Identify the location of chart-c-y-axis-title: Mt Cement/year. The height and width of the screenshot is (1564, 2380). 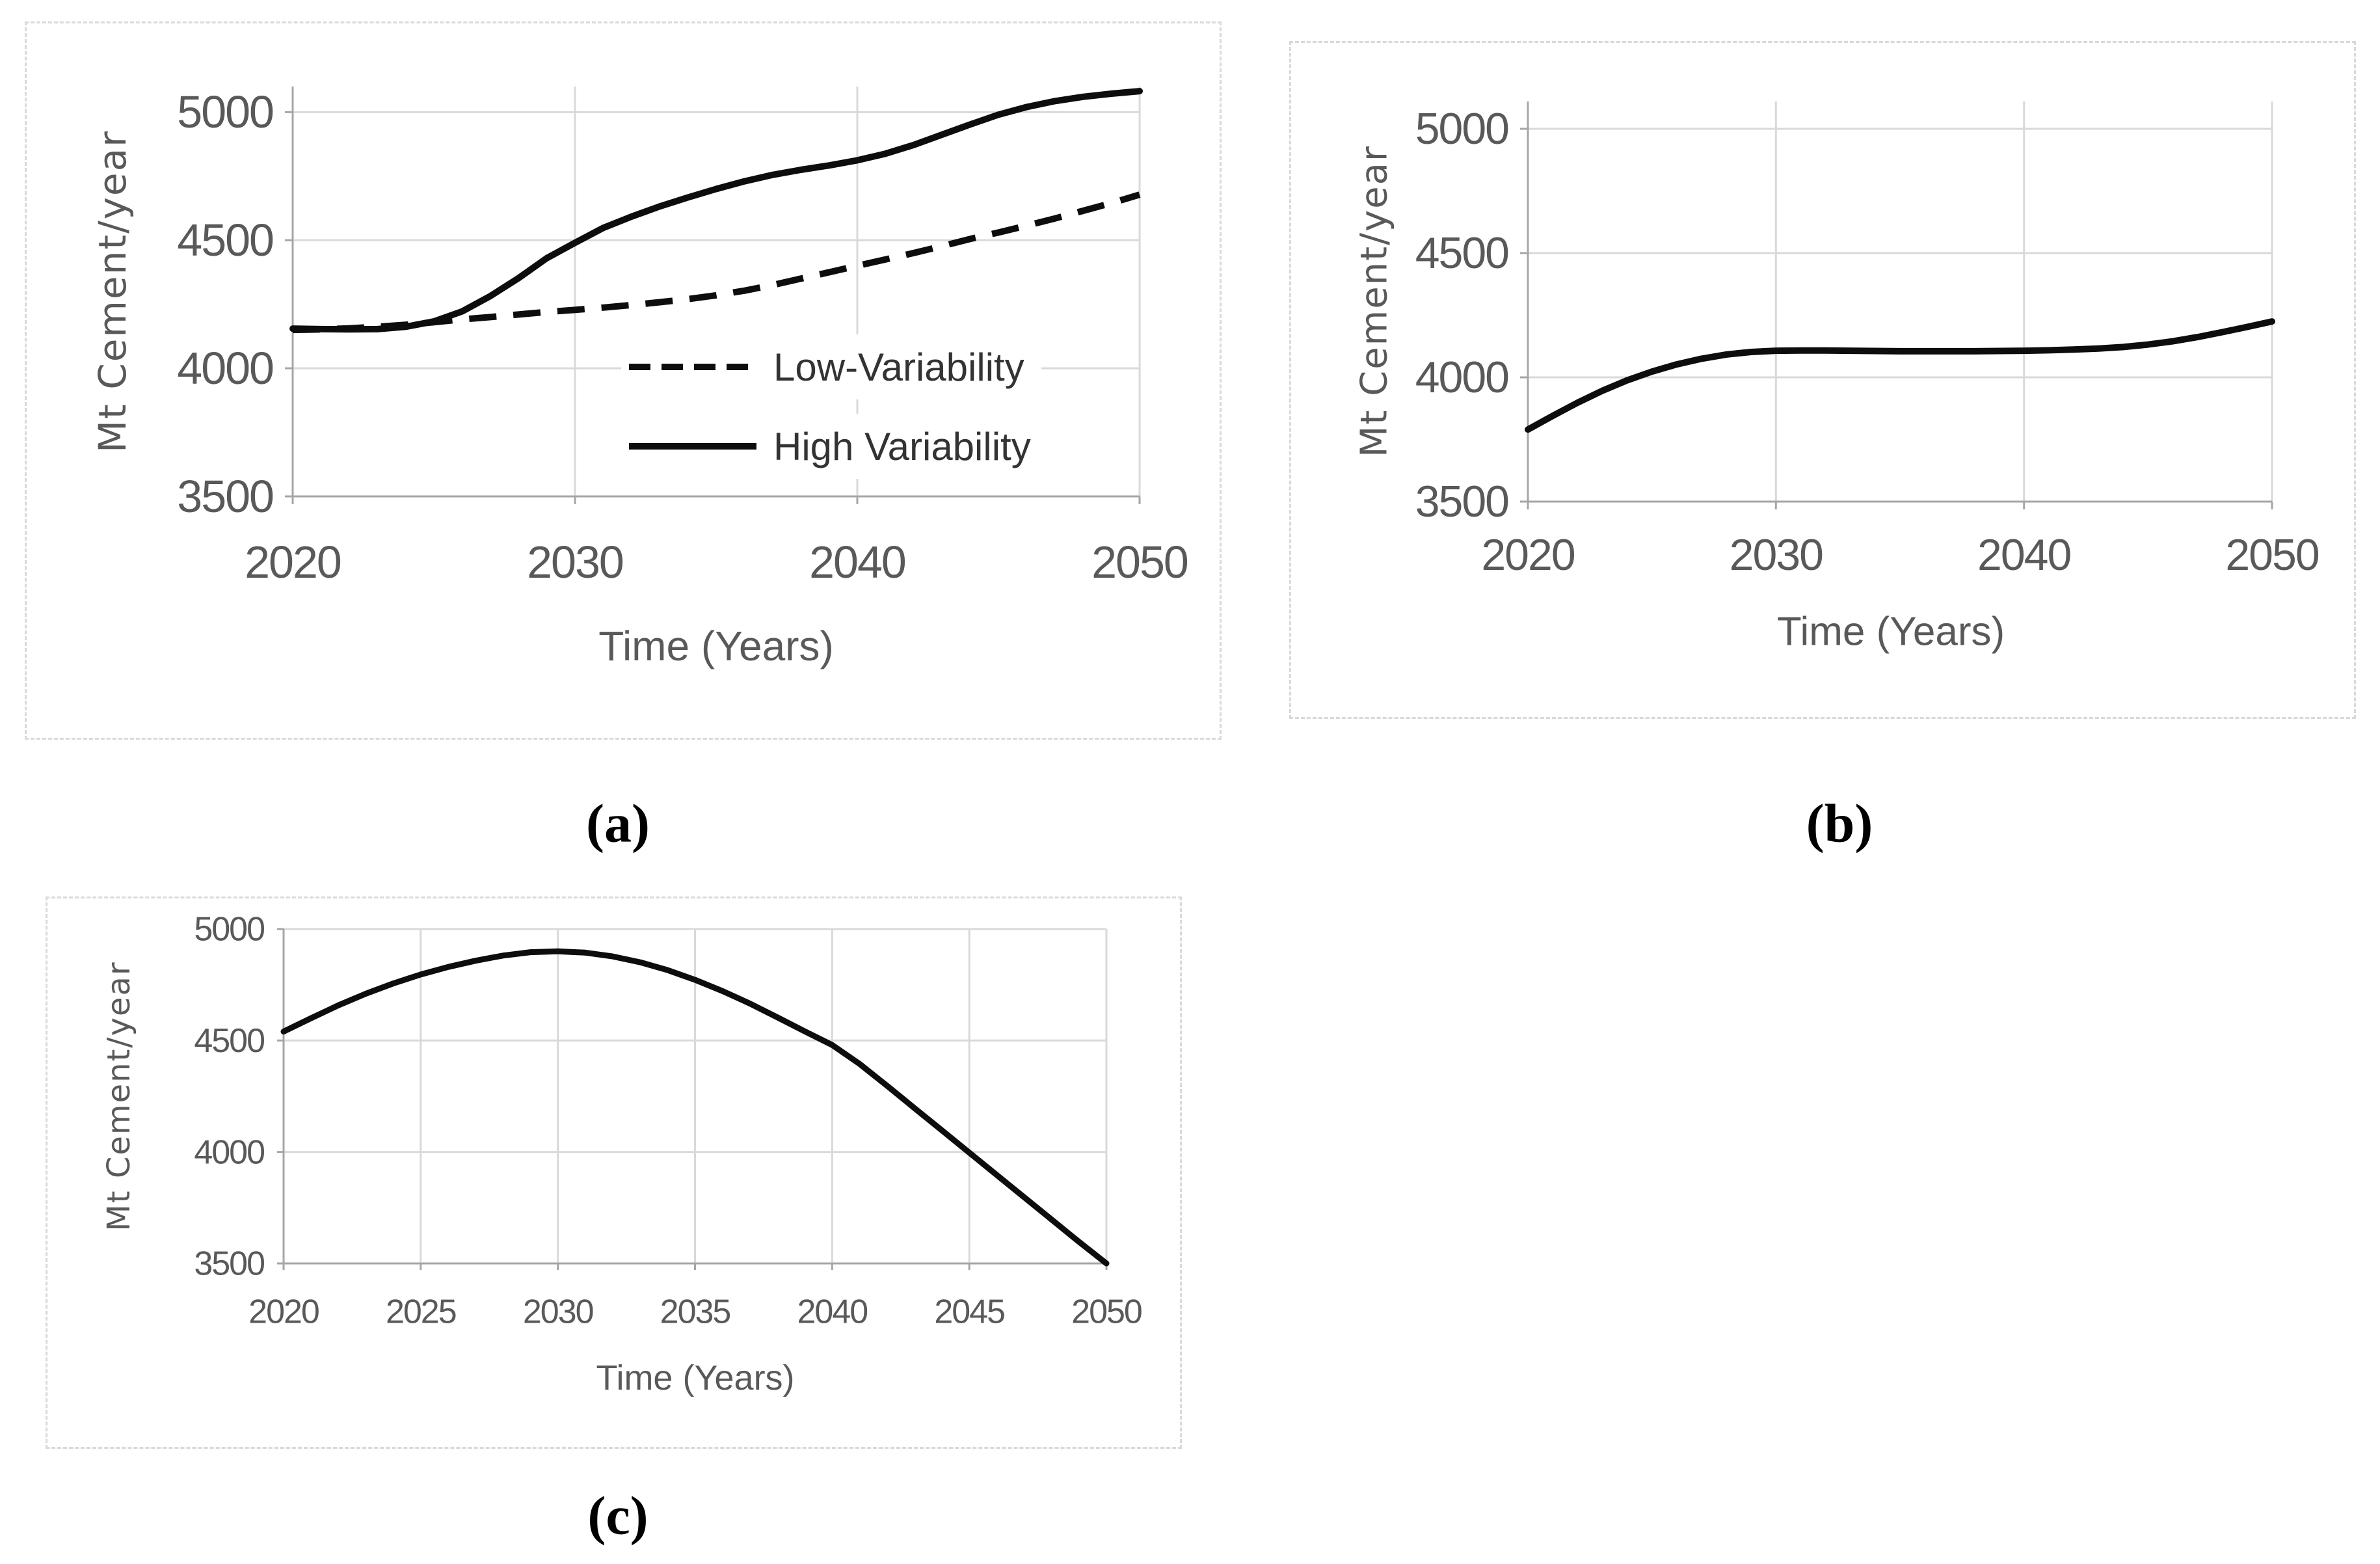
(119, 1096).